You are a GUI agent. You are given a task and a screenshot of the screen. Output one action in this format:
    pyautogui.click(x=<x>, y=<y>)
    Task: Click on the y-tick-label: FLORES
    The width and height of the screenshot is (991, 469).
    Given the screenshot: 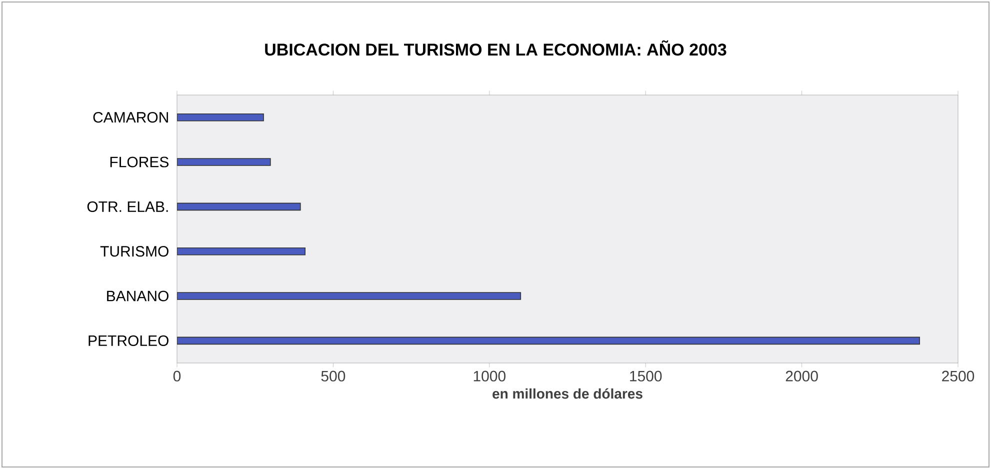 What is the action you would take?
    pyautogui.click(x=139, y=162)
    